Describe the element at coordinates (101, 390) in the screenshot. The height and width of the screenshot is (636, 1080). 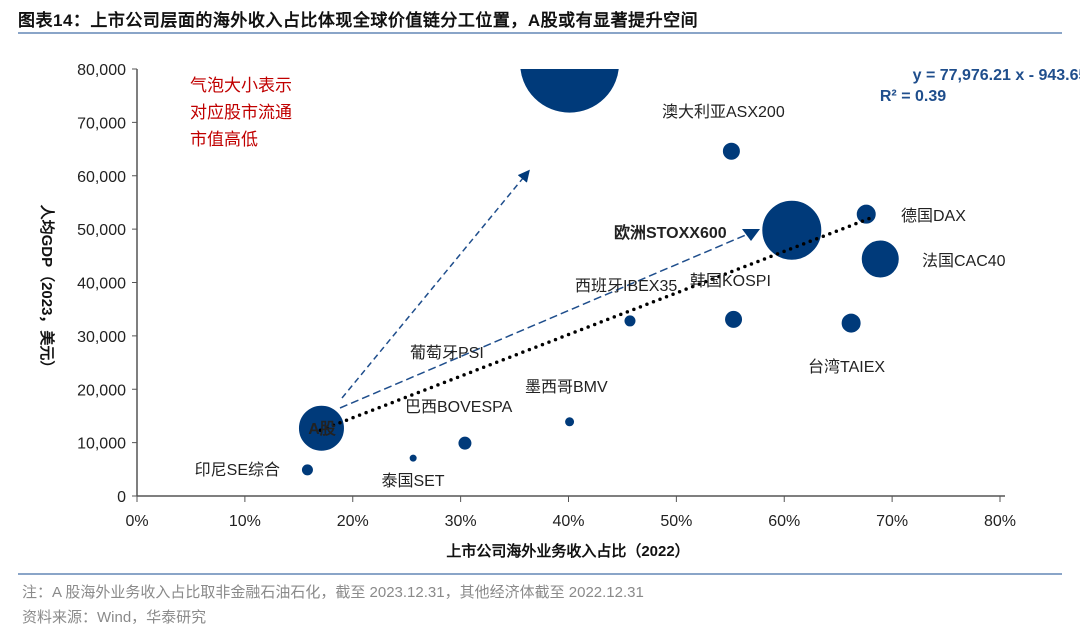
I see `y-tick-label: 20,000` at that location.